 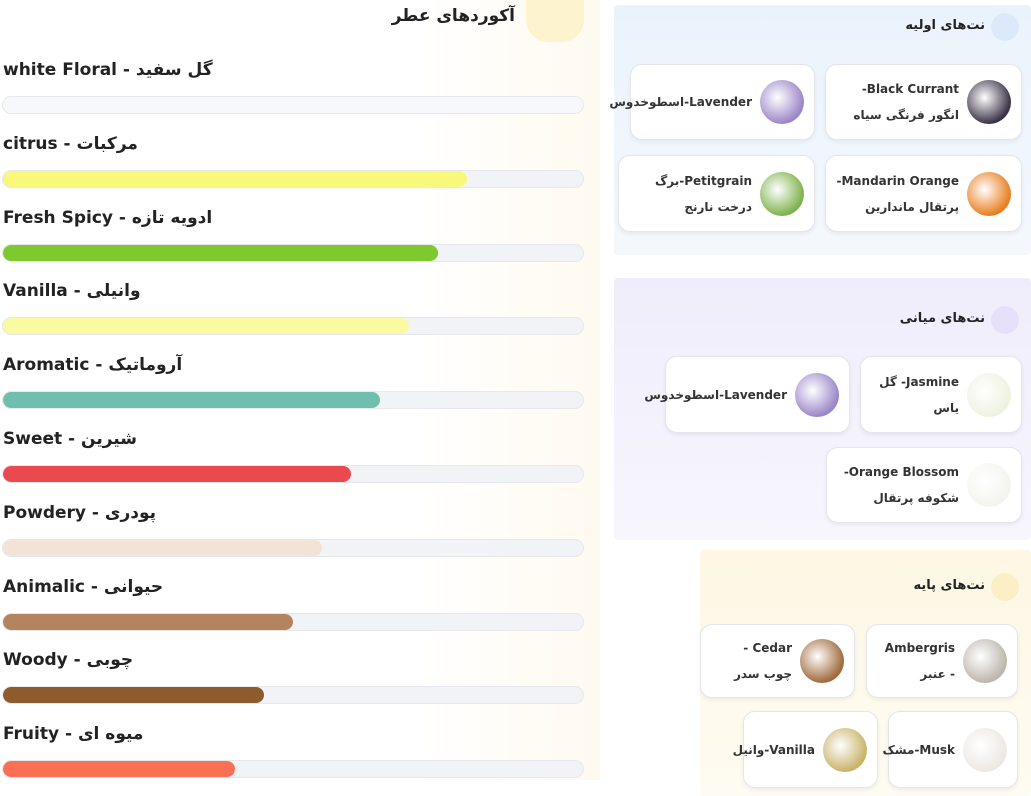 I want to click on section-title: نت‌های اولیه, so click(x=945, y=25).